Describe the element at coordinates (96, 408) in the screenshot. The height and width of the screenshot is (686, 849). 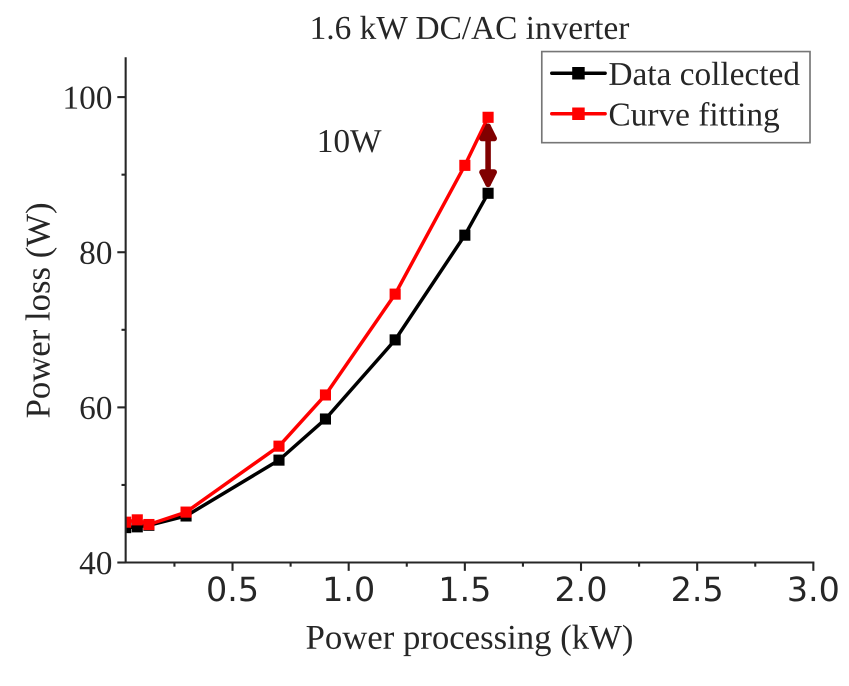
I see `y-tick-label: 60` at that location.